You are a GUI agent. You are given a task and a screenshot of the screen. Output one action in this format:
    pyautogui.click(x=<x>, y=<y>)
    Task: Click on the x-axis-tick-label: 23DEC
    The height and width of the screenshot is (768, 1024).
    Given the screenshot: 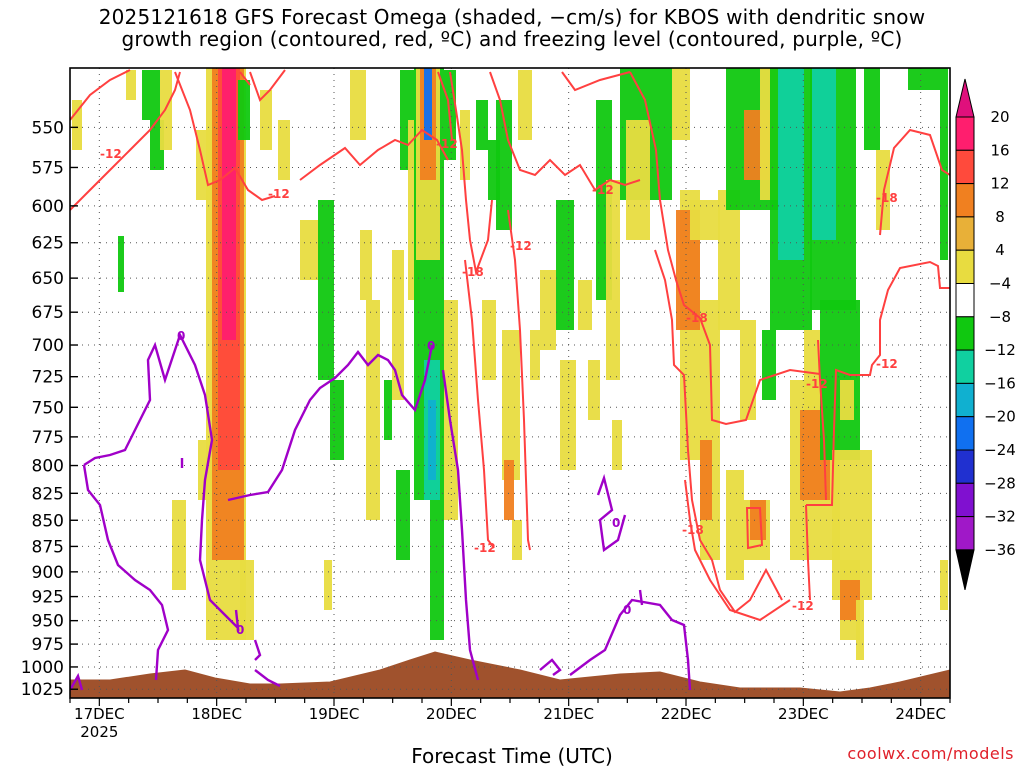 What is the action you would take?
    pyautogui.click(x=803, y=714)
    